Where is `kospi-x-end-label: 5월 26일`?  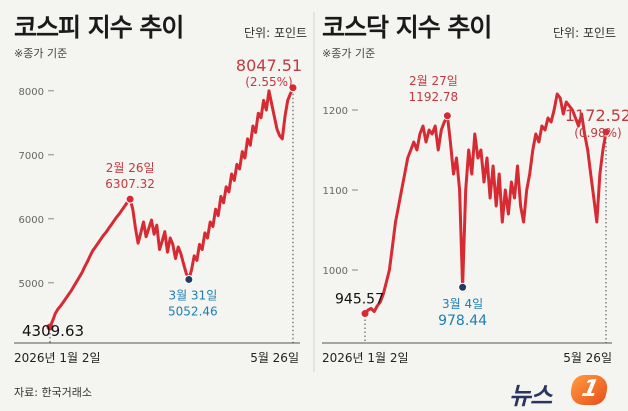
kospi-x-end-label: 5월 26일 is located at coordinates (274, 358).